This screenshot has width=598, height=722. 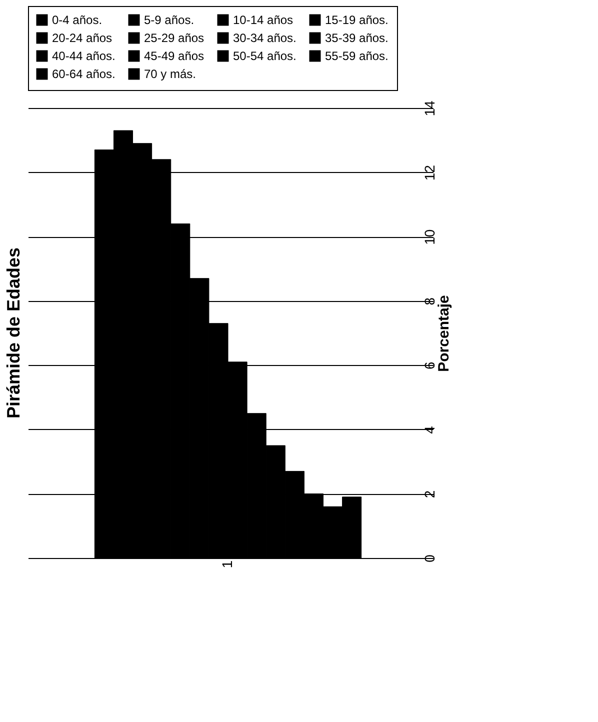 I want to click on text: Pirámide de Edades, so click(x=14, y=333).